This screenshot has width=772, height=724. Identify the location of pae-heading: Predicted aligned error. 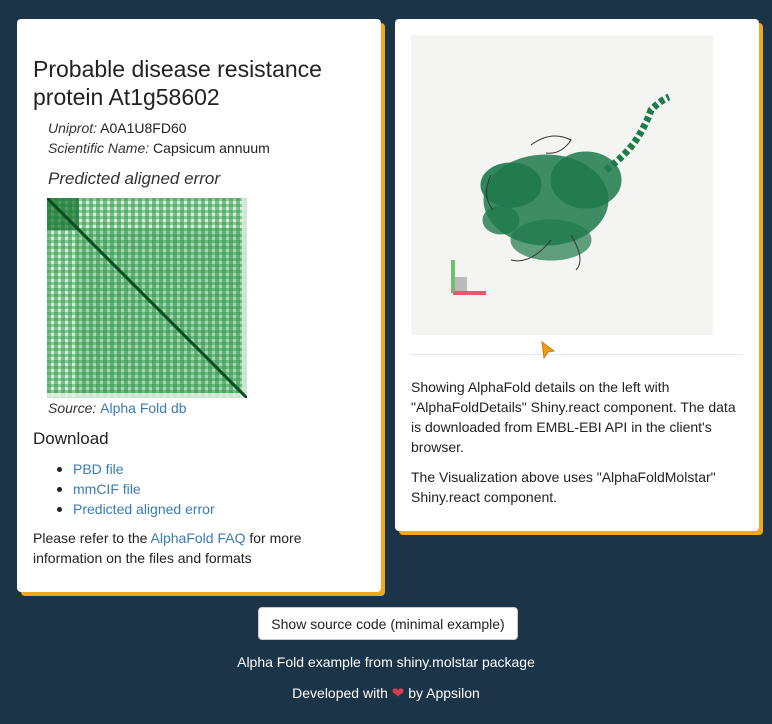
(134, 178).